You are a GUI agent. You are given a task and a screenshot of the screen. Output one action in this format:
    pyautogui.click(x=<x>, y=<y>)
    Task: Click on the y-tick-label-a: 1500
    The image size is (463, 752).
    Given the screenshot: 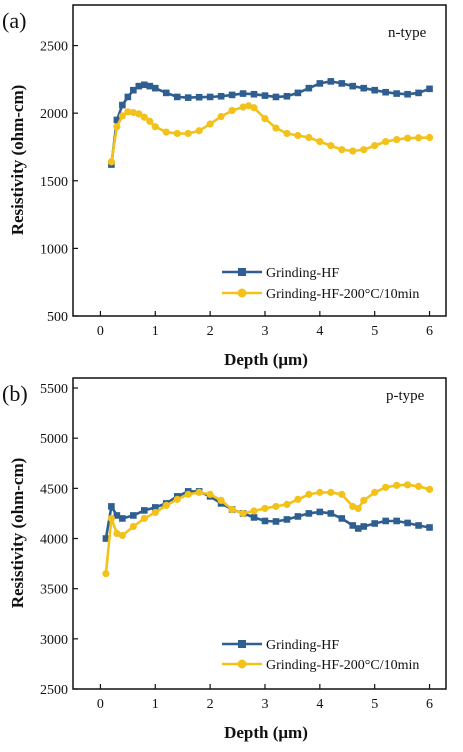 What is the action you would take?
    pyautogui.click(x=54, y=182)
    